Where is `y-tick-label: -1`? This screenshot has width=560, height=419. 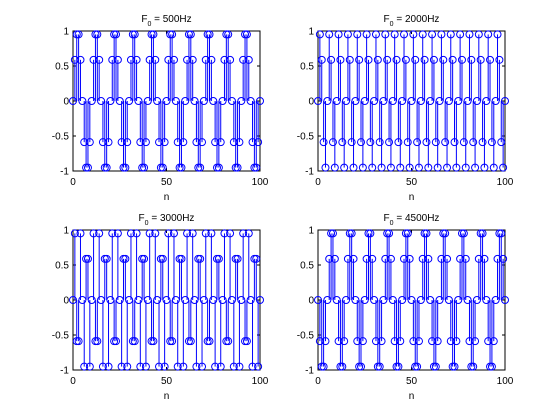
y-tick-label: -1 is located at coordinates (309, 371).